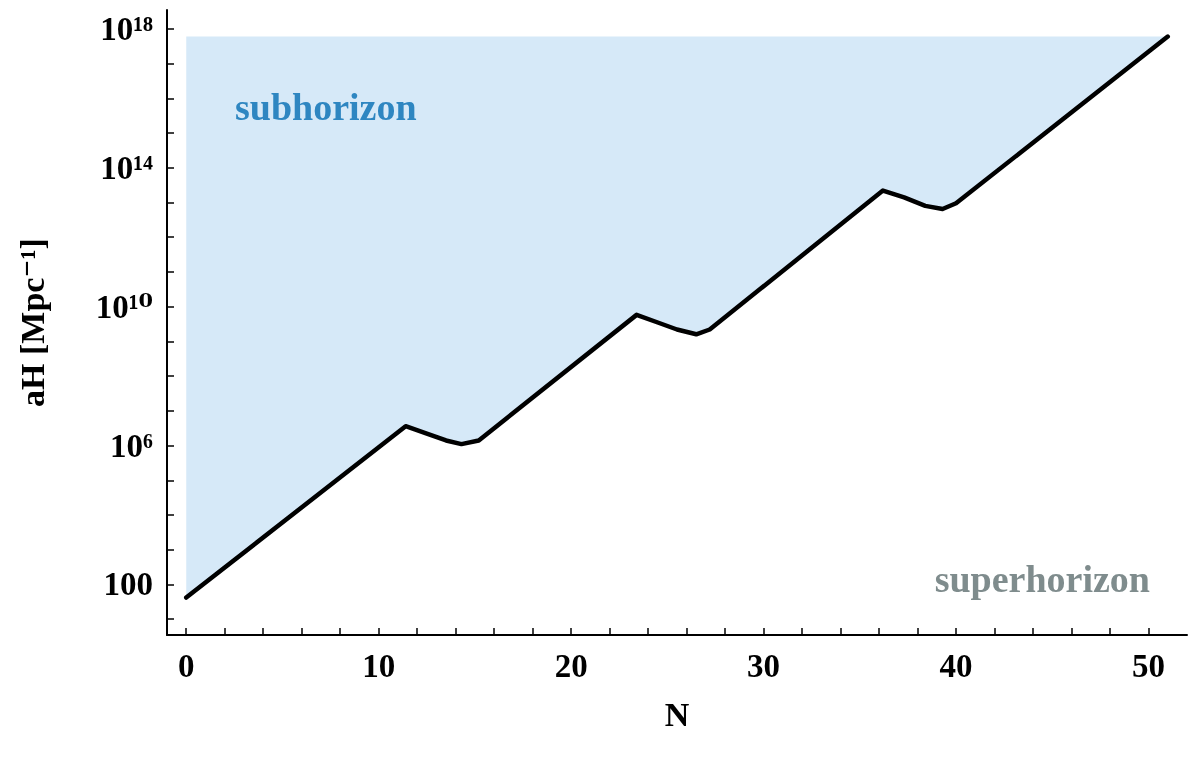 The width and height of the screenshot is (1200, 775). Describe the element at coordinates (1042, 579) in the screenshot. I see `annotation: superhorizon` at that location.